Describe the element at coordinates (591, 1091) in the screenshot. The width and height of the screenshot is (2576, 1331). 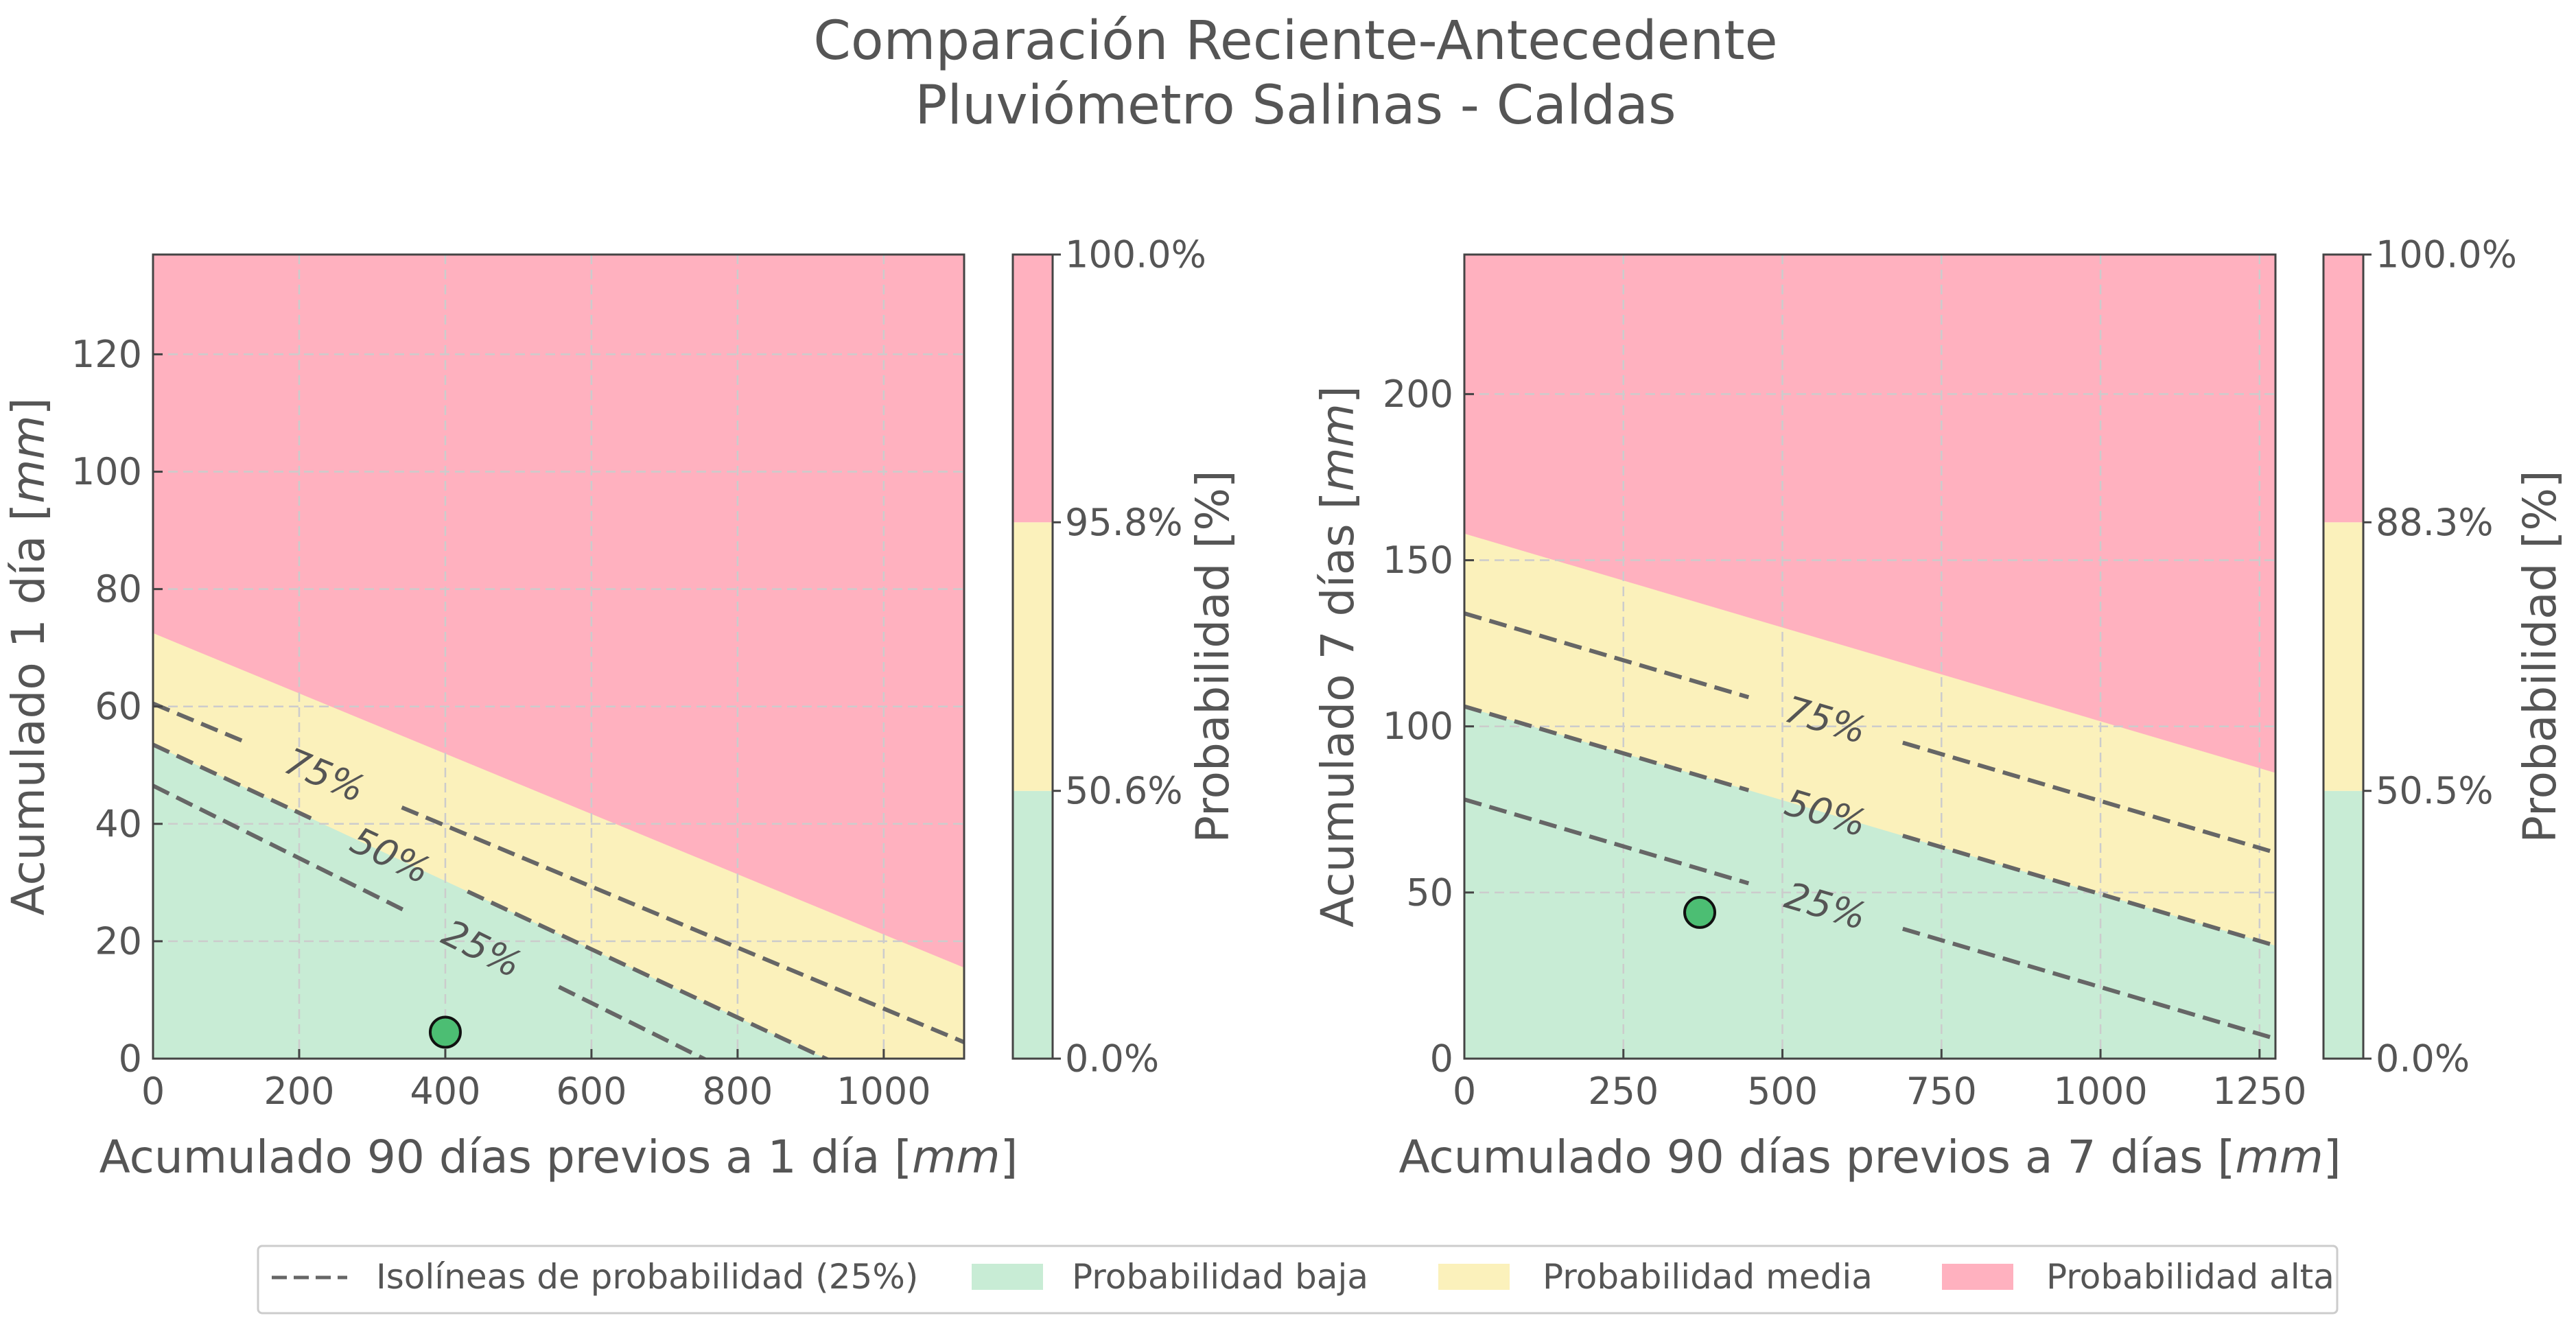
I see `x-tick-label: 600` at that location.